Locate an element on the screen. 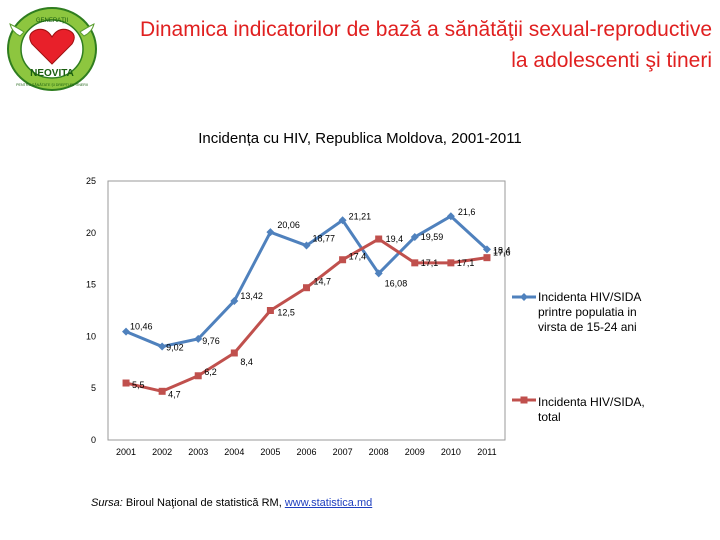 The image size is (720, 540). data-label: 20,06 is located at coordinates (288, 225).